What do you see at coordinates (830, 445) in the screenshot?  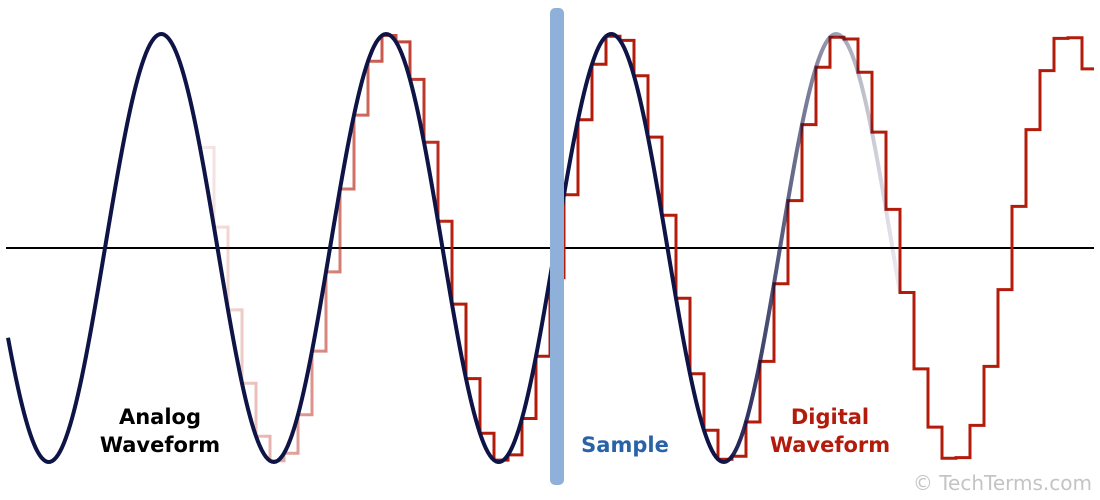 I see `digital-label: Waveform` at bounding box center [830, 445].